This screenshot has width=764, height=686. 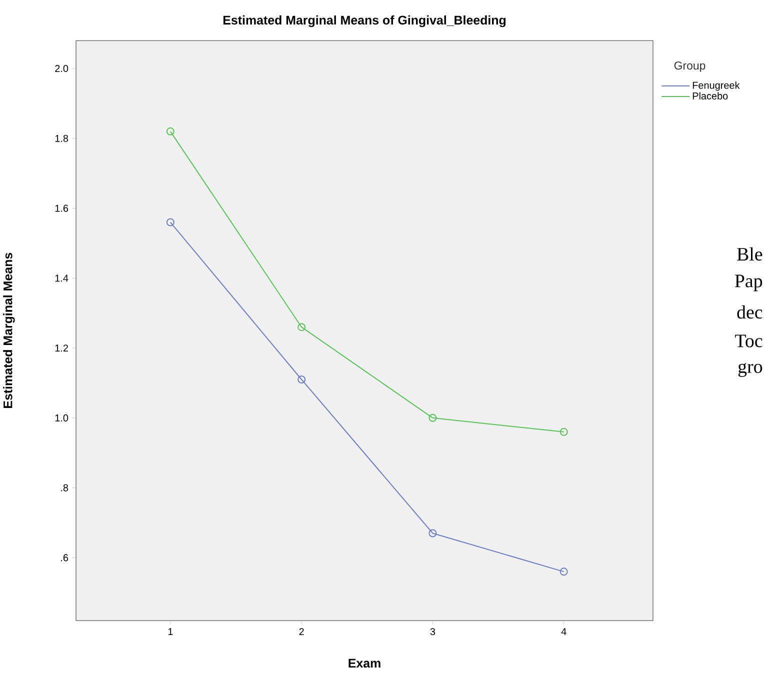 What do you see at coordinates (61, 208) in the screenshot?
I see `text: 1.6` at bounding box center [61, 208].